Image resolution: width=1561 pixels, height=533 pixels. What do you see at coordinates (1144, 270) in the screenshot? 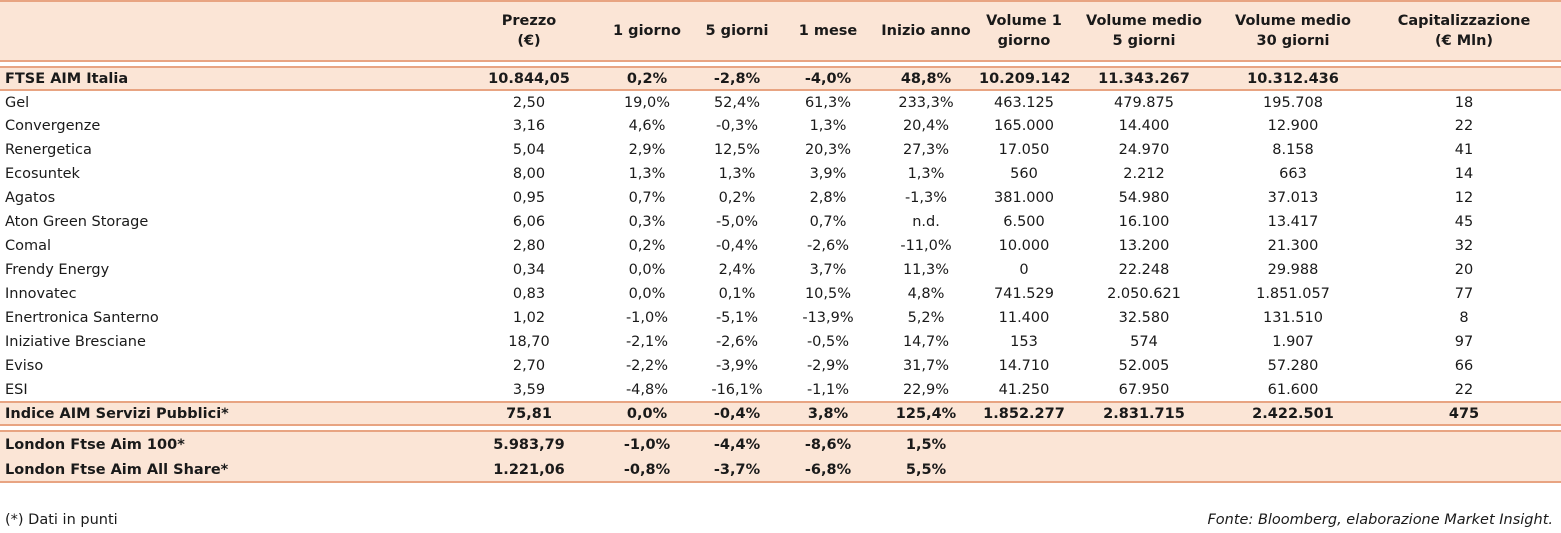
I see `table-cell: 22.248` at bounding box center [1144, 270].